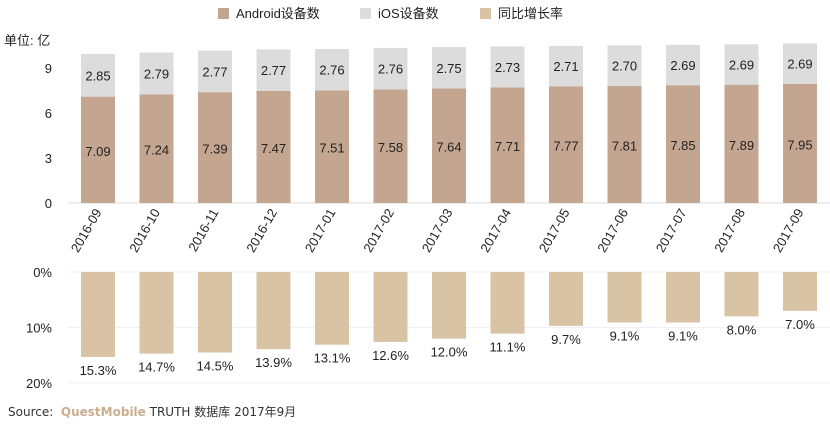  I want to click on android-value-label: 7.24, so click(156, 150).